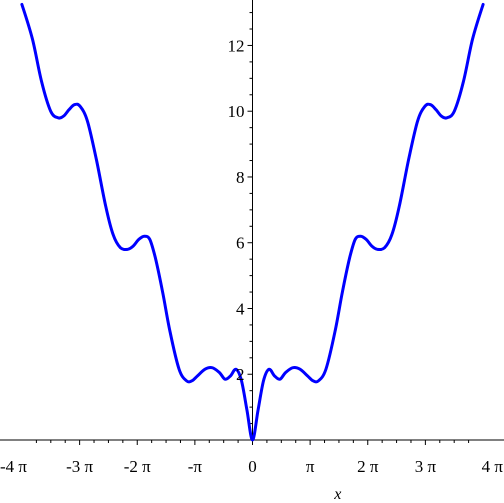  What do you see at coordinates (13, 466) in the screenshot?
I see `x-tick-label: -4 π` at bounding box center [13, 466].